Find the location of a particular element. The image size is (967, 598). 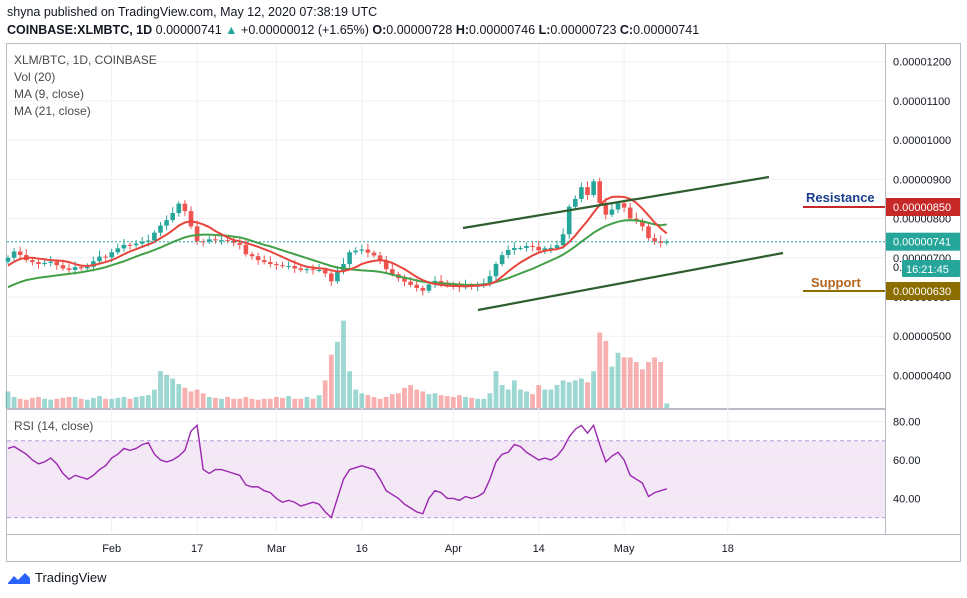

time-axis is located at coordinates (483, 548).